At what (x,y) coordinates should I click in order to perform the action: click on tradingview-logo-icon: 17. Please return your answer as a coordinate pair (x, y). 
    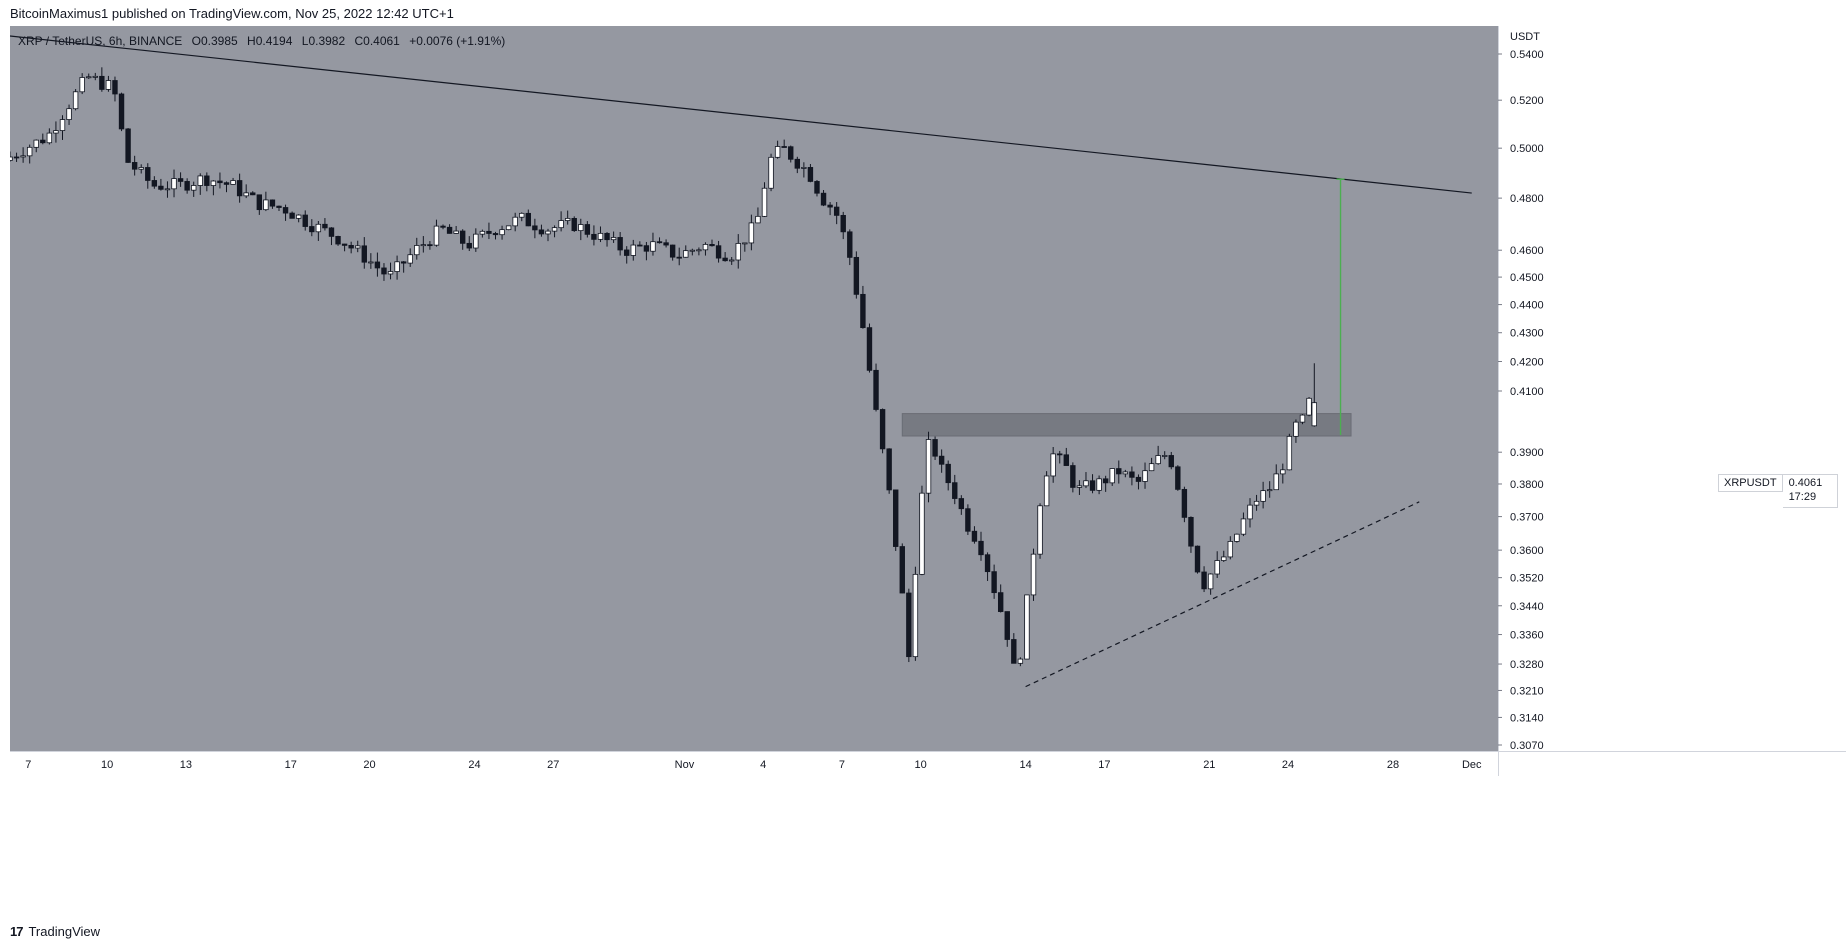
    Looking at the image, I should click on (17, 931).